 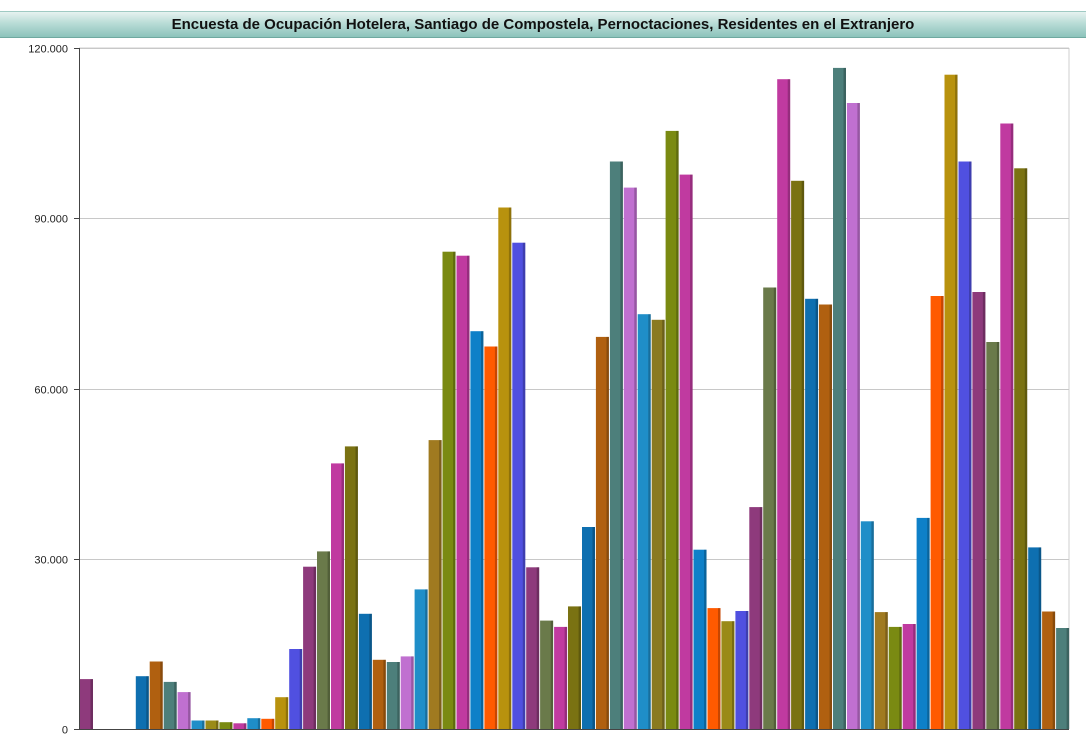 What do you see at coordinates (51, 391) in the screenshot?
I see `y-tick-label: 60.000` at bounding box center [51, 391].